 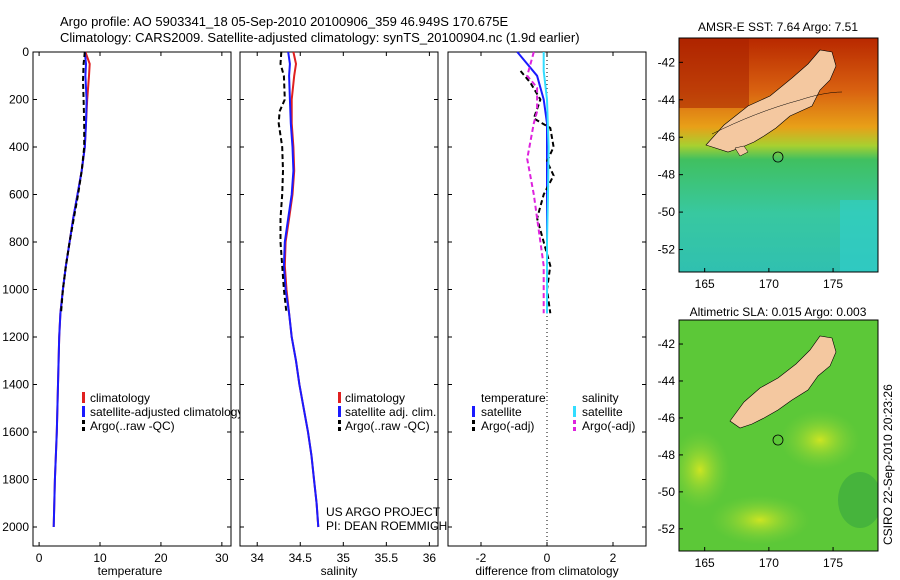 I want to click on depth-tick-label: 800, so click(x=19, y=242).